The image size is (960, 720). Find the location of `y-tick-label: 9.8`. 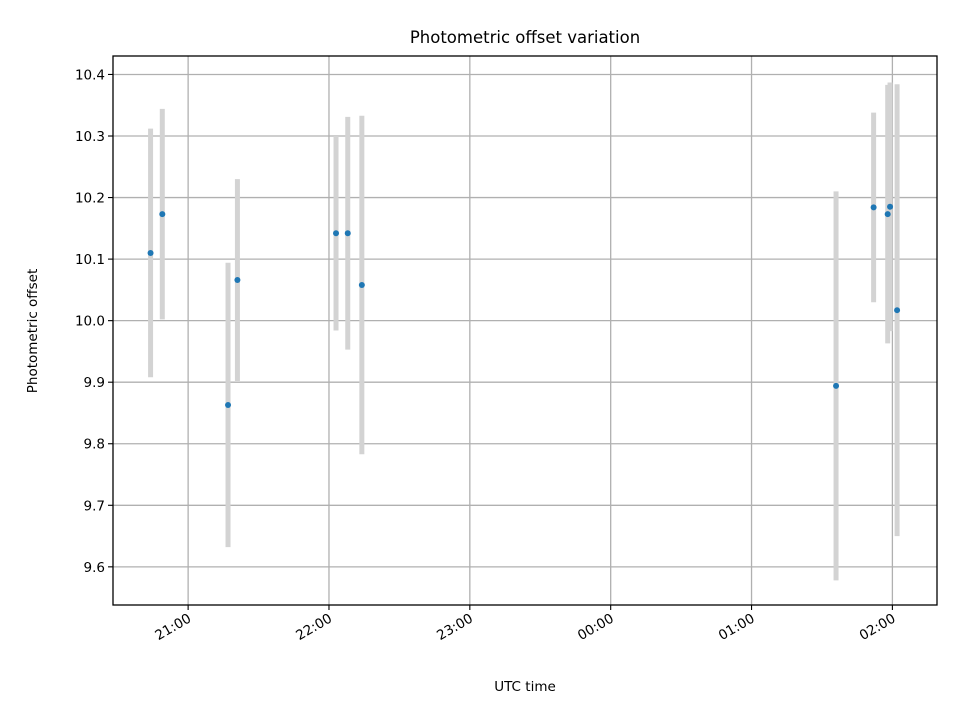

y-tick-label: 9.8 is located at coordinates (94, 445).